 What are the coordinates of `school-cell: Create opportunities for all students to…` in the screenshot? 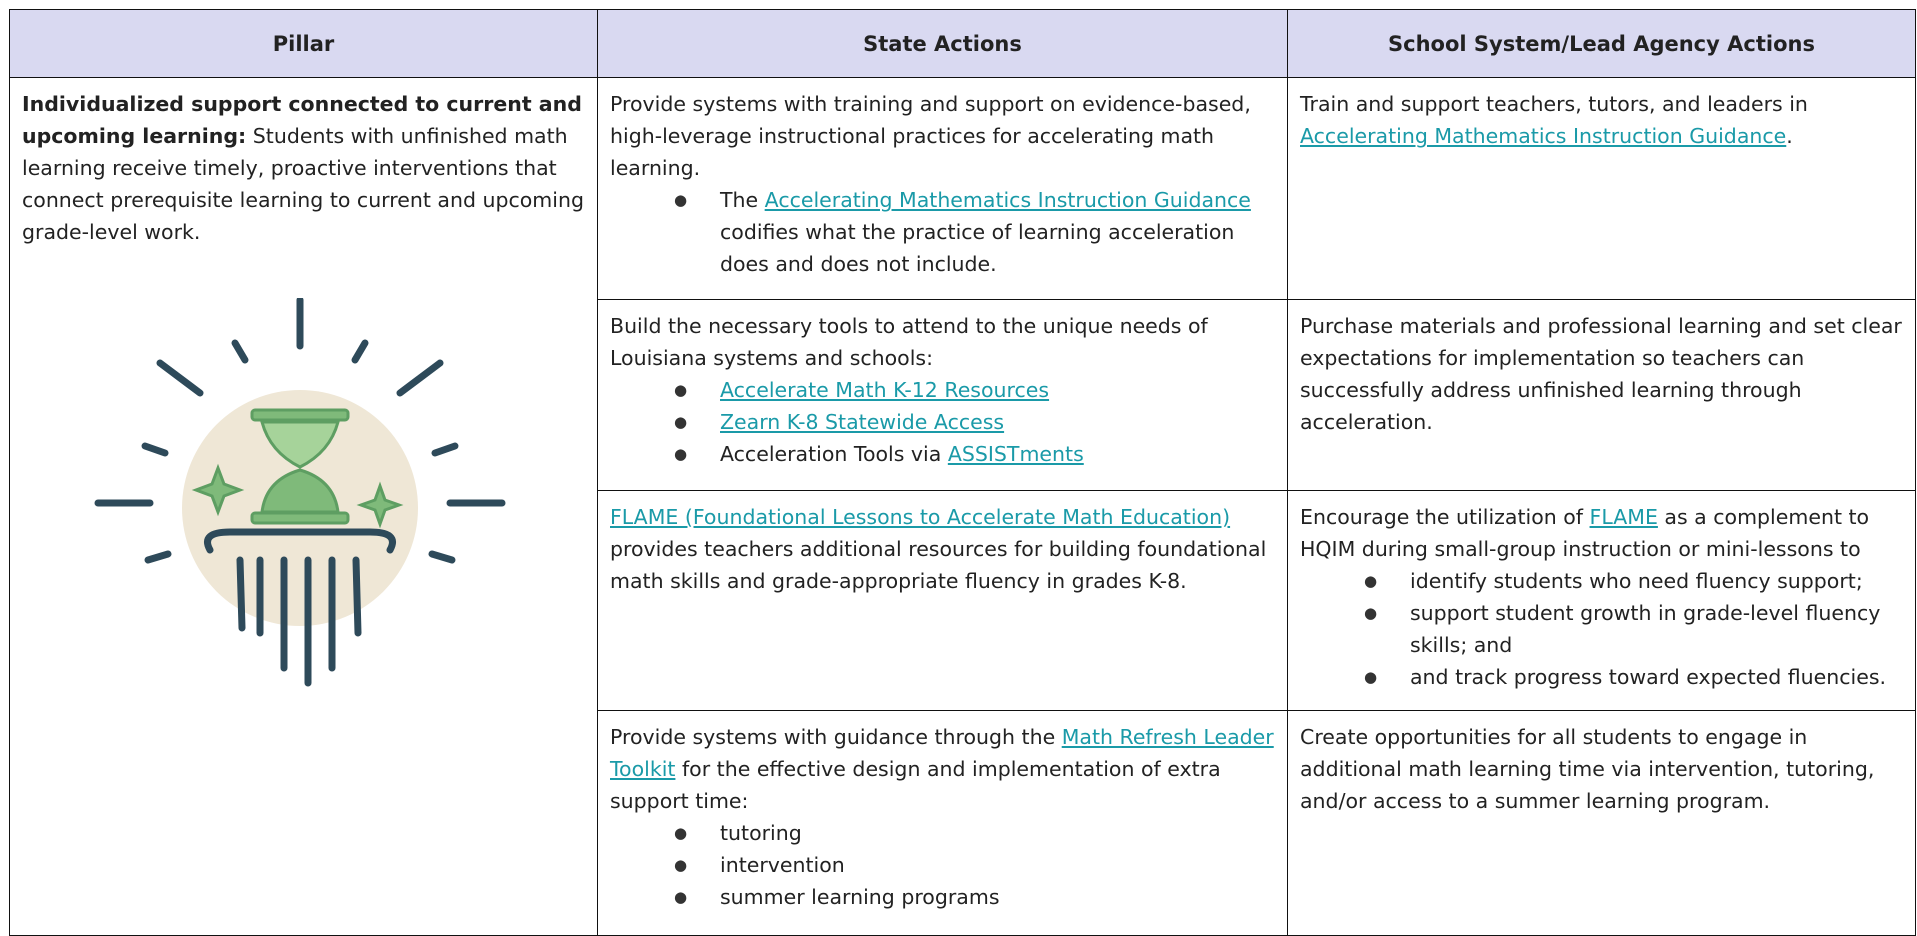 It's located at (1601, 823).